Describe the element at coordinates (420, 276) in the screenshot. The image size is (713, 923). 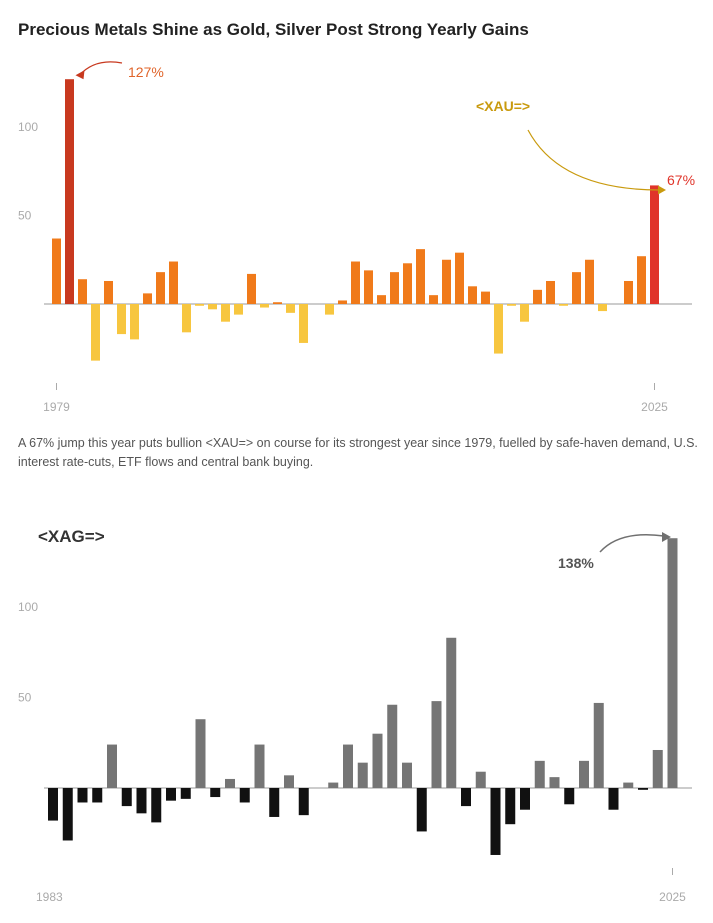
I see `bar-2007` at that location.